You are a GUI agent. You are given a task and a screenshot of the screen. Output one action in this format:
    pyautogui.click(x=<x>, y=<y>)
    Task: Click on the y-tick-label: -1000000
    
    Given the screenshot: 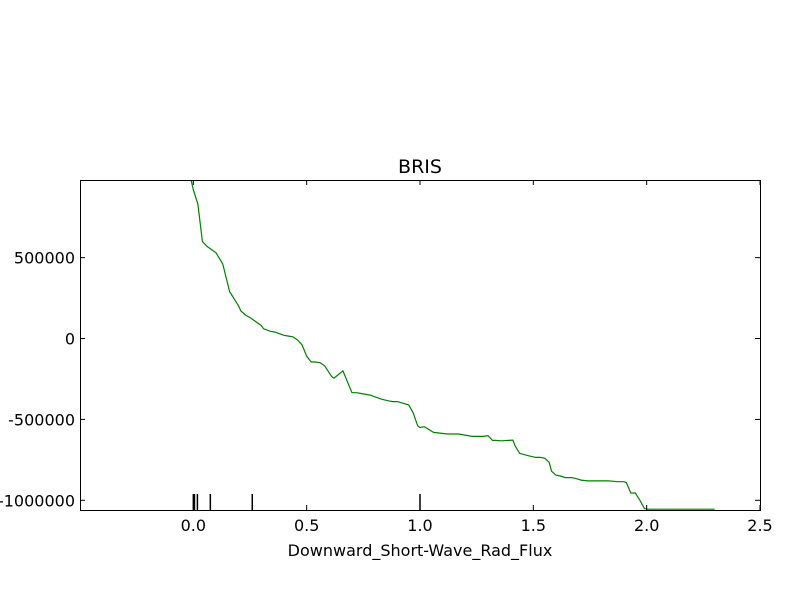 What is the action you would take?
    pyautogui.click(x=37, y=500)
    